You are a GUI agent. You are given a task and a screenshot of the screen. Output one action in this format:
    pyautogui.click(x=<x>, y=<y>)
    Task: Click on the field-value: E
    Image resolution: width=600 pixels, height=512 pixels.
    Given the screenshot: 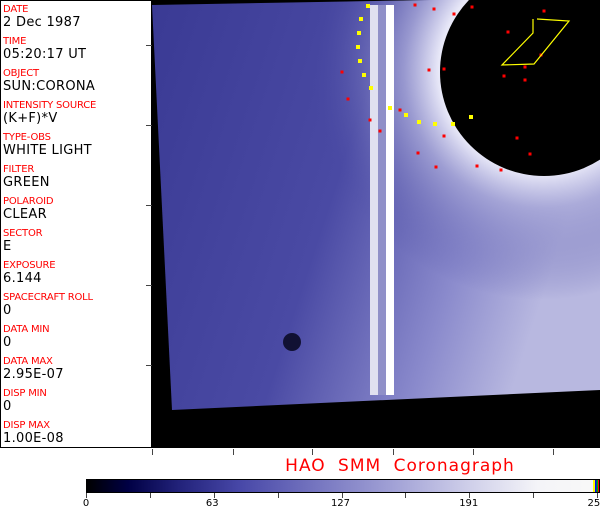 What is the action you would take?
    pyautogui.click(x=7, y=246)
    